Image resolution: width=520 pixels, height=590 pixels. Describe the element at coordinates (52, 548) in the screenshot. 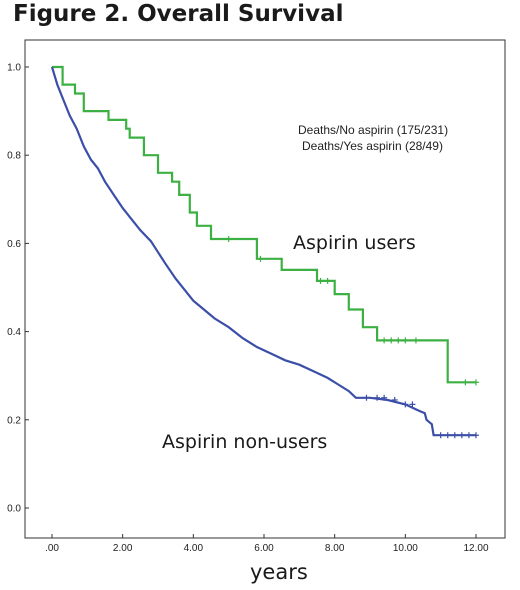

I see `x-tick-label: .00` at that location.